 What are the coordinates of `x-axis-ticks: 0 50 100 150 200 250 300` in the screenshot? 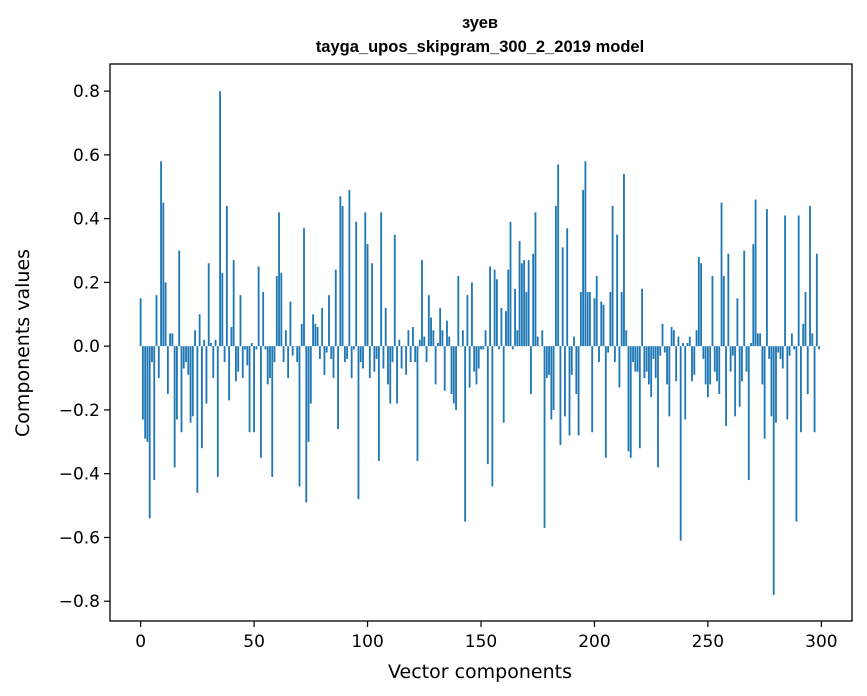 It's located at (486, 636).